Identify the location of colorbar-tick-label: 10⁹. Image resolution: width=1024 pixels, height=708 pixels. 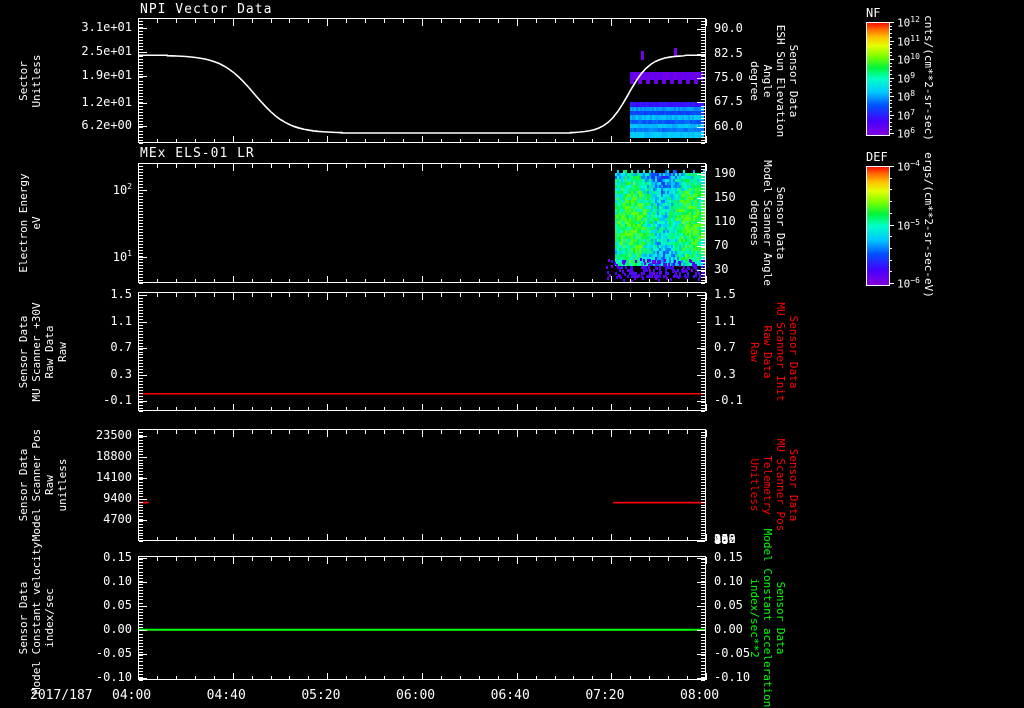
(906, 78).